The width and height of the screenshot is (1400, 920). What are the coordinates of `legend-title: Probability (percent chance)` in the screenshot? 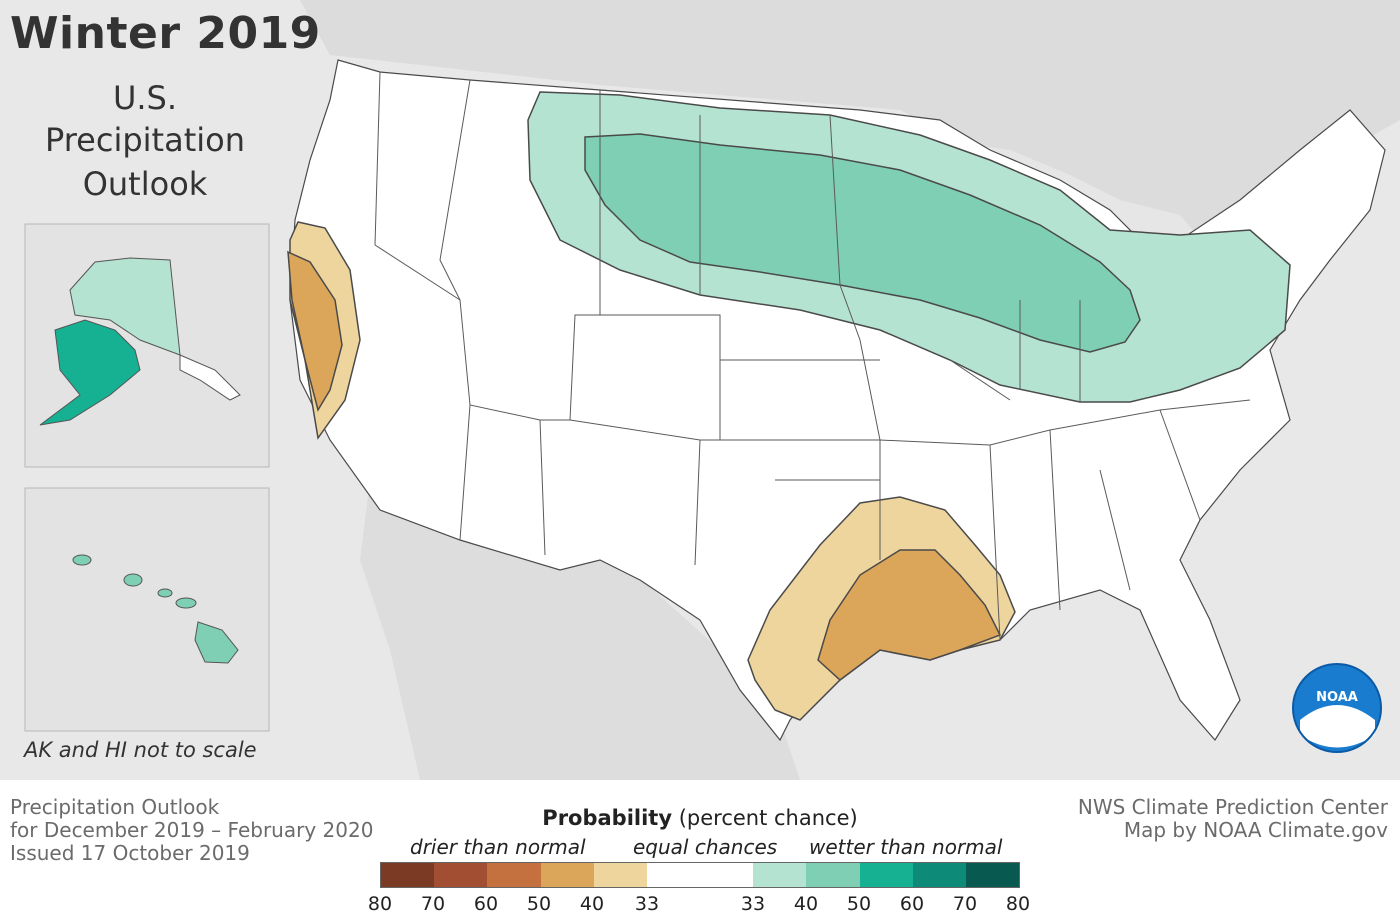 It's located at (700, 818).